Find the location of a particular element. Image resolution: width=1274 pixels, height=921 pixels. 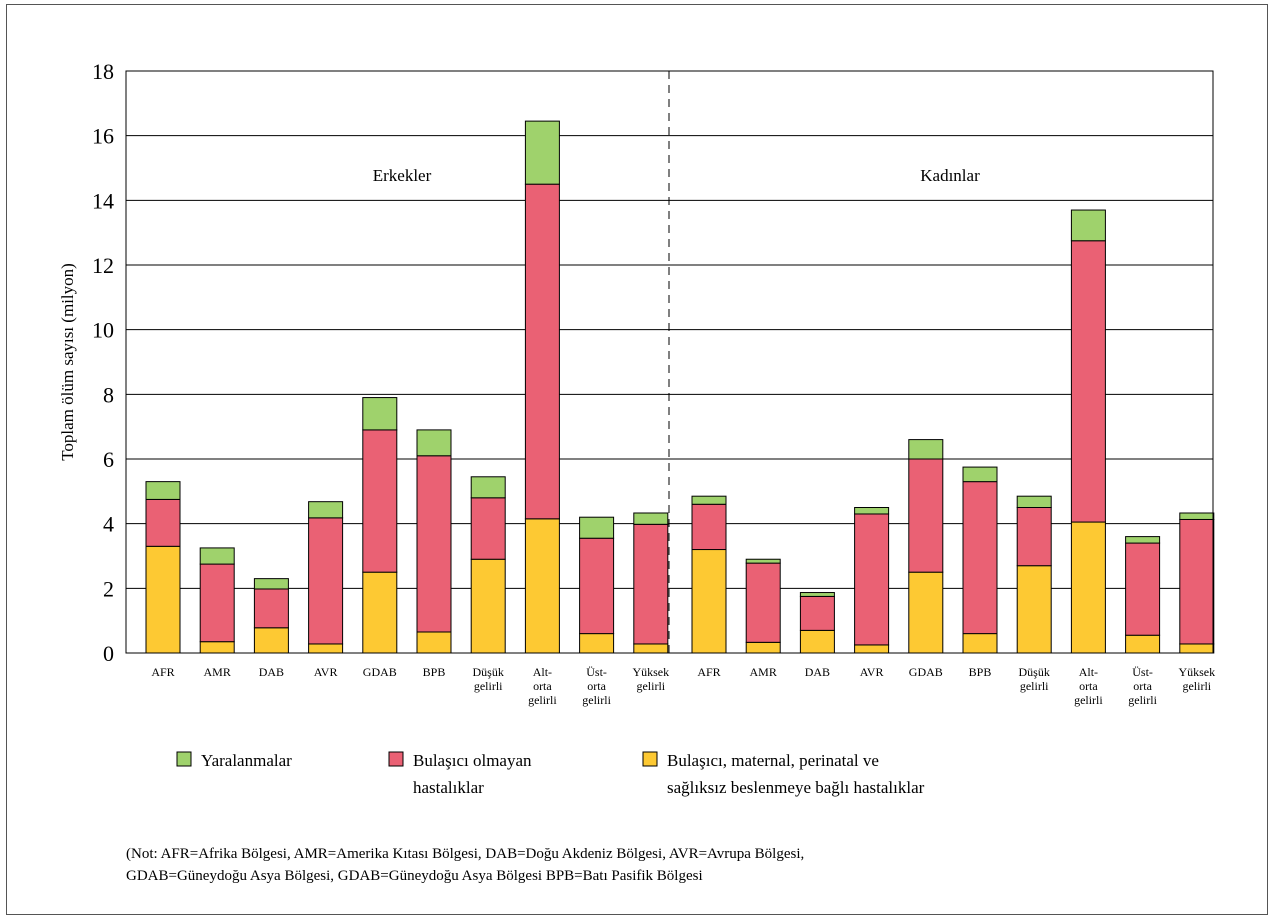

x-tick-label: AFR is located at coordinates (162, 672).